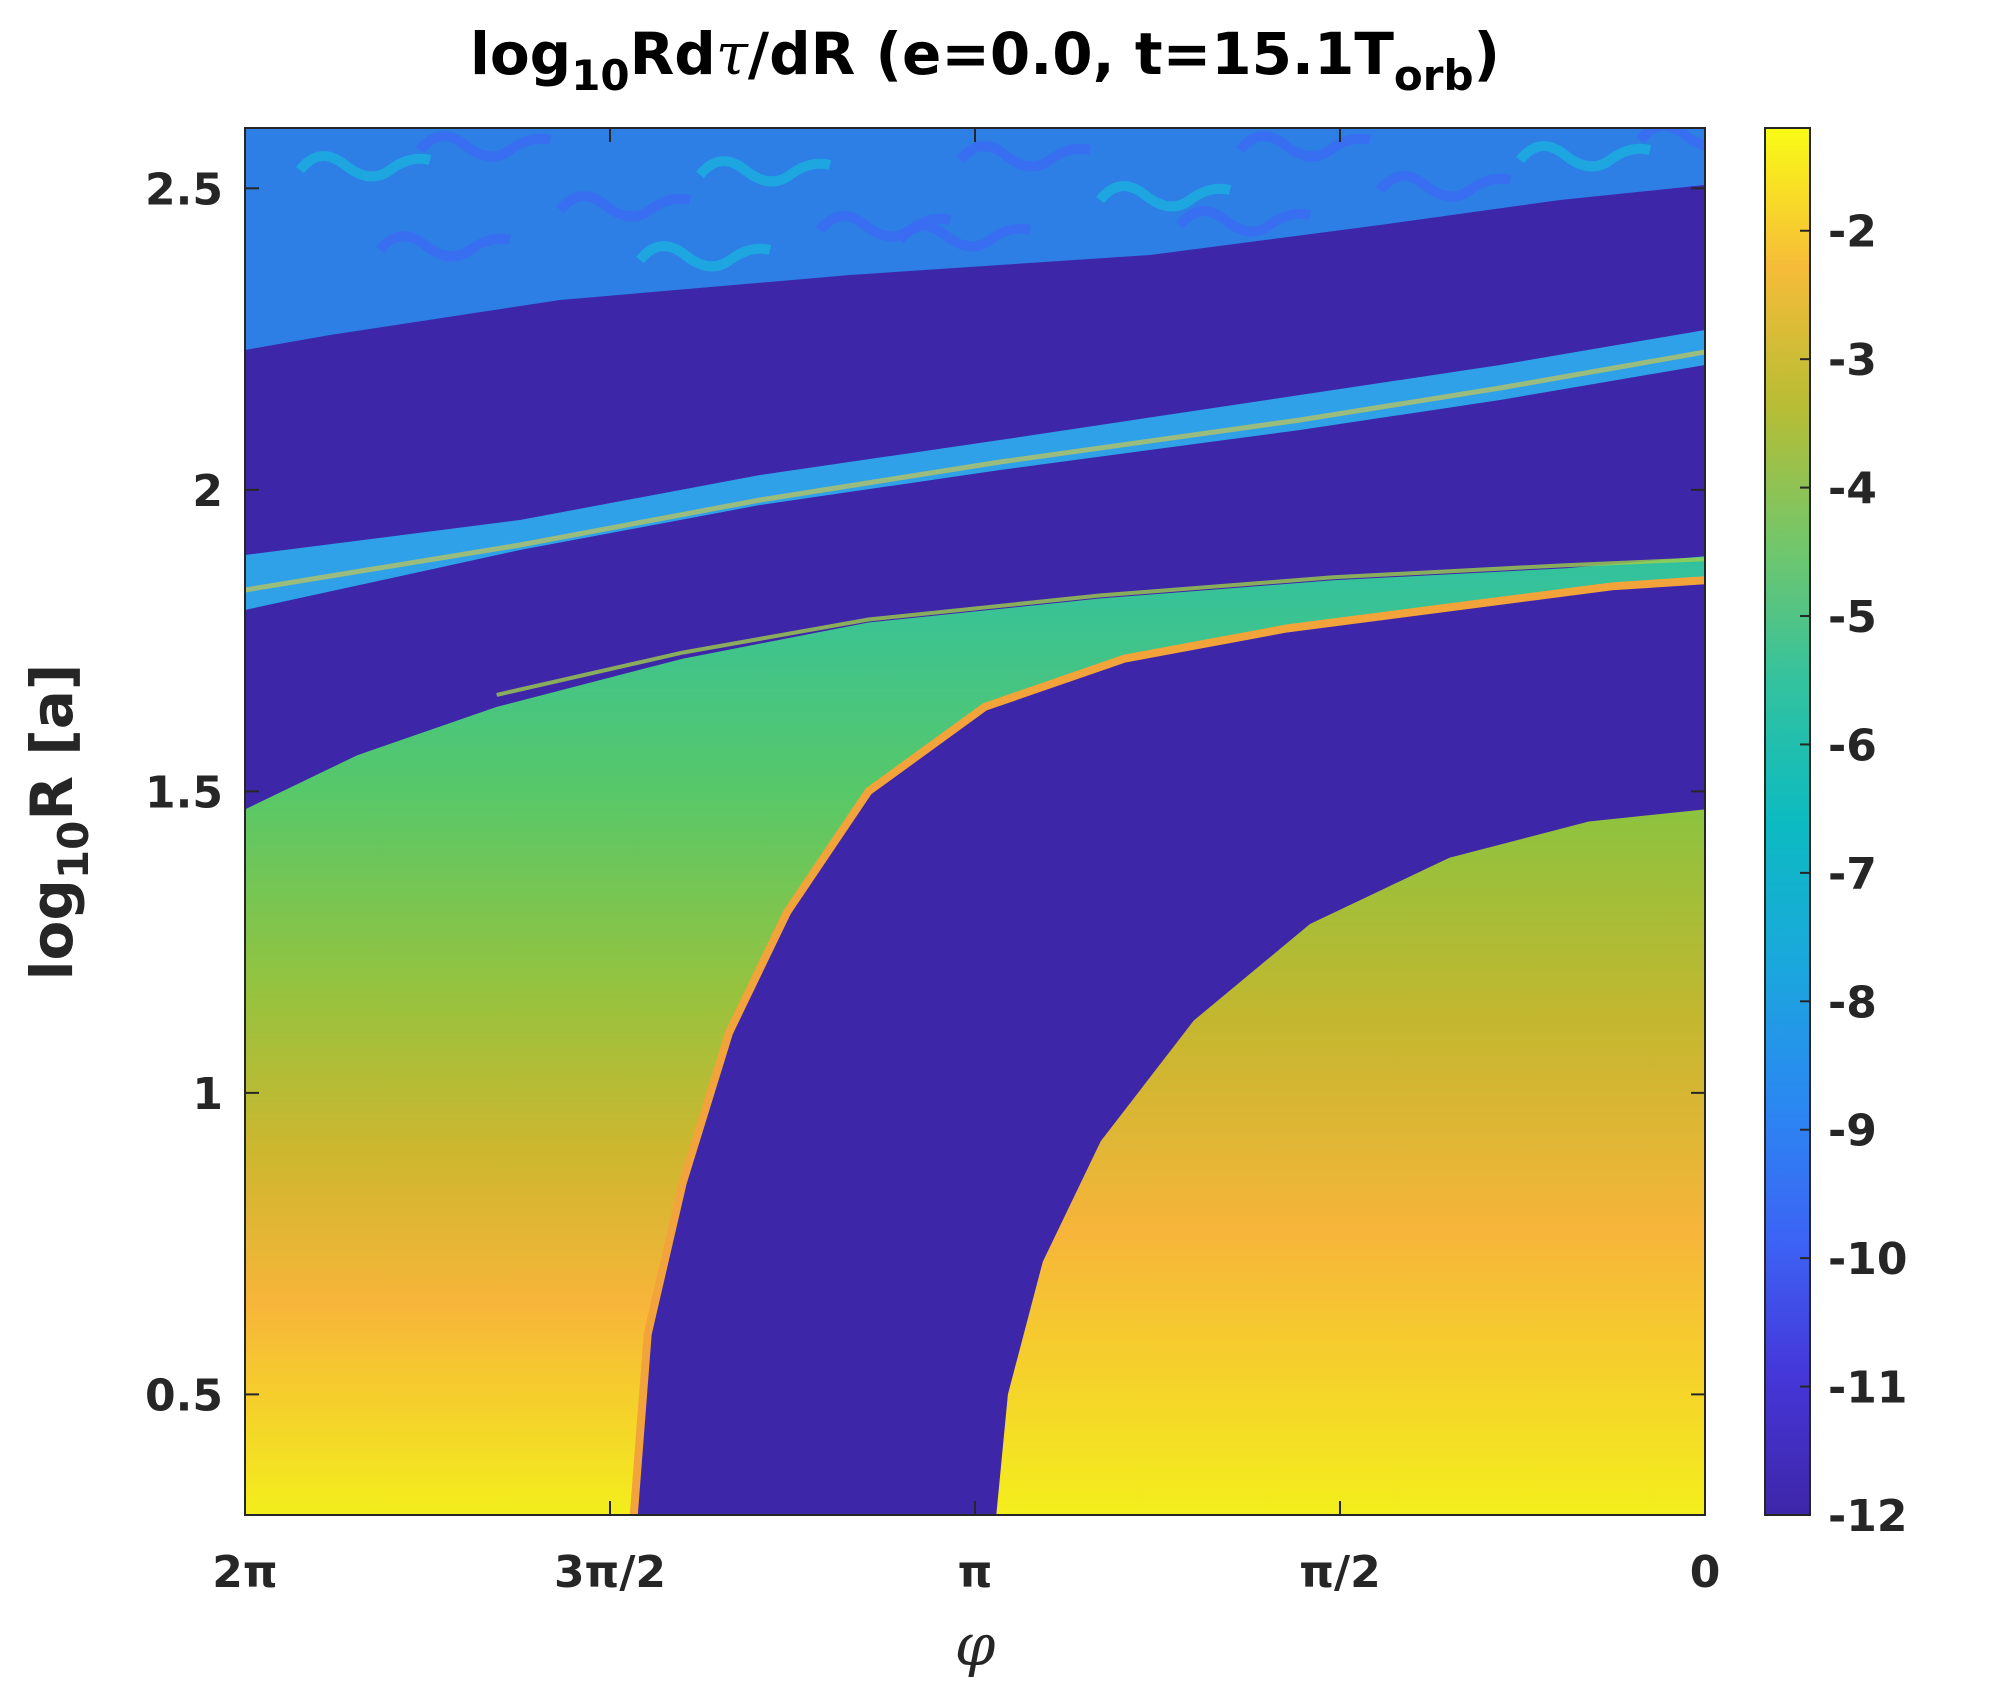 This screenshot has width=2000, height=1688. I want to click on x-tick-label: π/2, so click(1340, 1572).